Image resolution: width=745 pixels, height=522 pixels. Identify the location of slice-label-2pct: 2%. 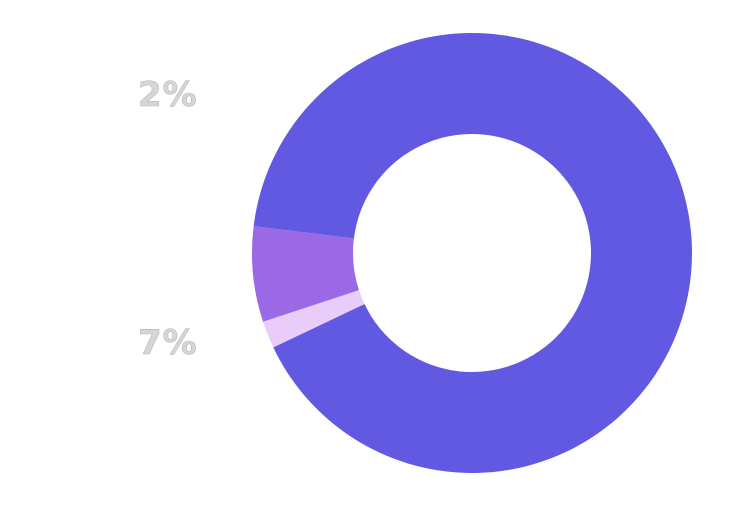
(168, 95).